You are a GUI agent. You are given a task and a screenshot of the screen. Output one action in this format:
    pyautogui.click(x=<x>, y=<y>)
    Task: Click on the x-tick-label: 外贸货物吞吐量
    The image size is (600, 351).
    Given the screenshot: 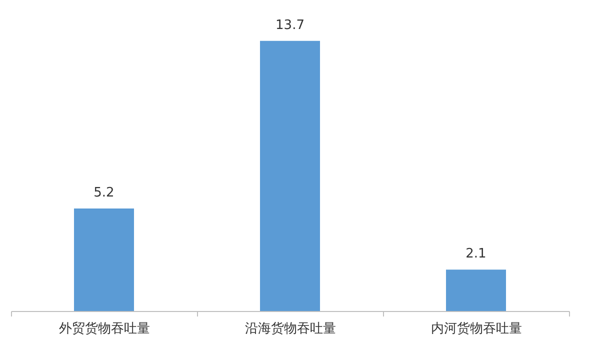 What is the action you would take?
    pyautogui.click(x=104, y=329)
    